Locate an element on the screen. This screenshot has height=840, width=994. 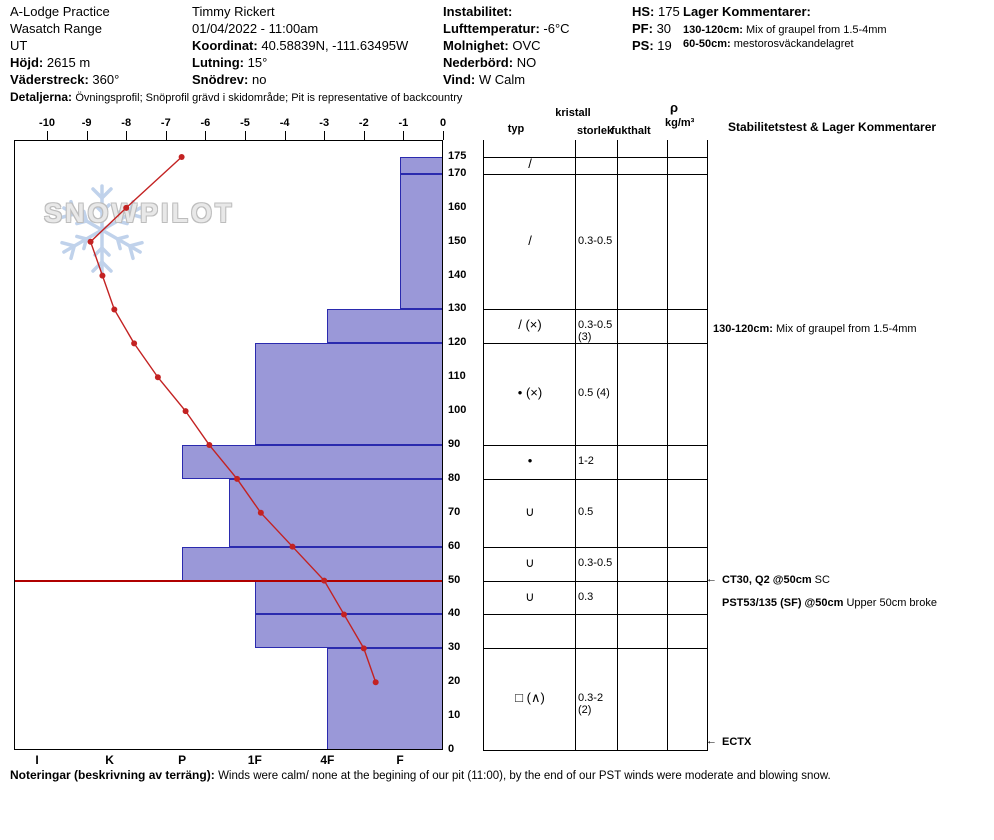
wind-value: W Calm is located at coordinates (502, 79).